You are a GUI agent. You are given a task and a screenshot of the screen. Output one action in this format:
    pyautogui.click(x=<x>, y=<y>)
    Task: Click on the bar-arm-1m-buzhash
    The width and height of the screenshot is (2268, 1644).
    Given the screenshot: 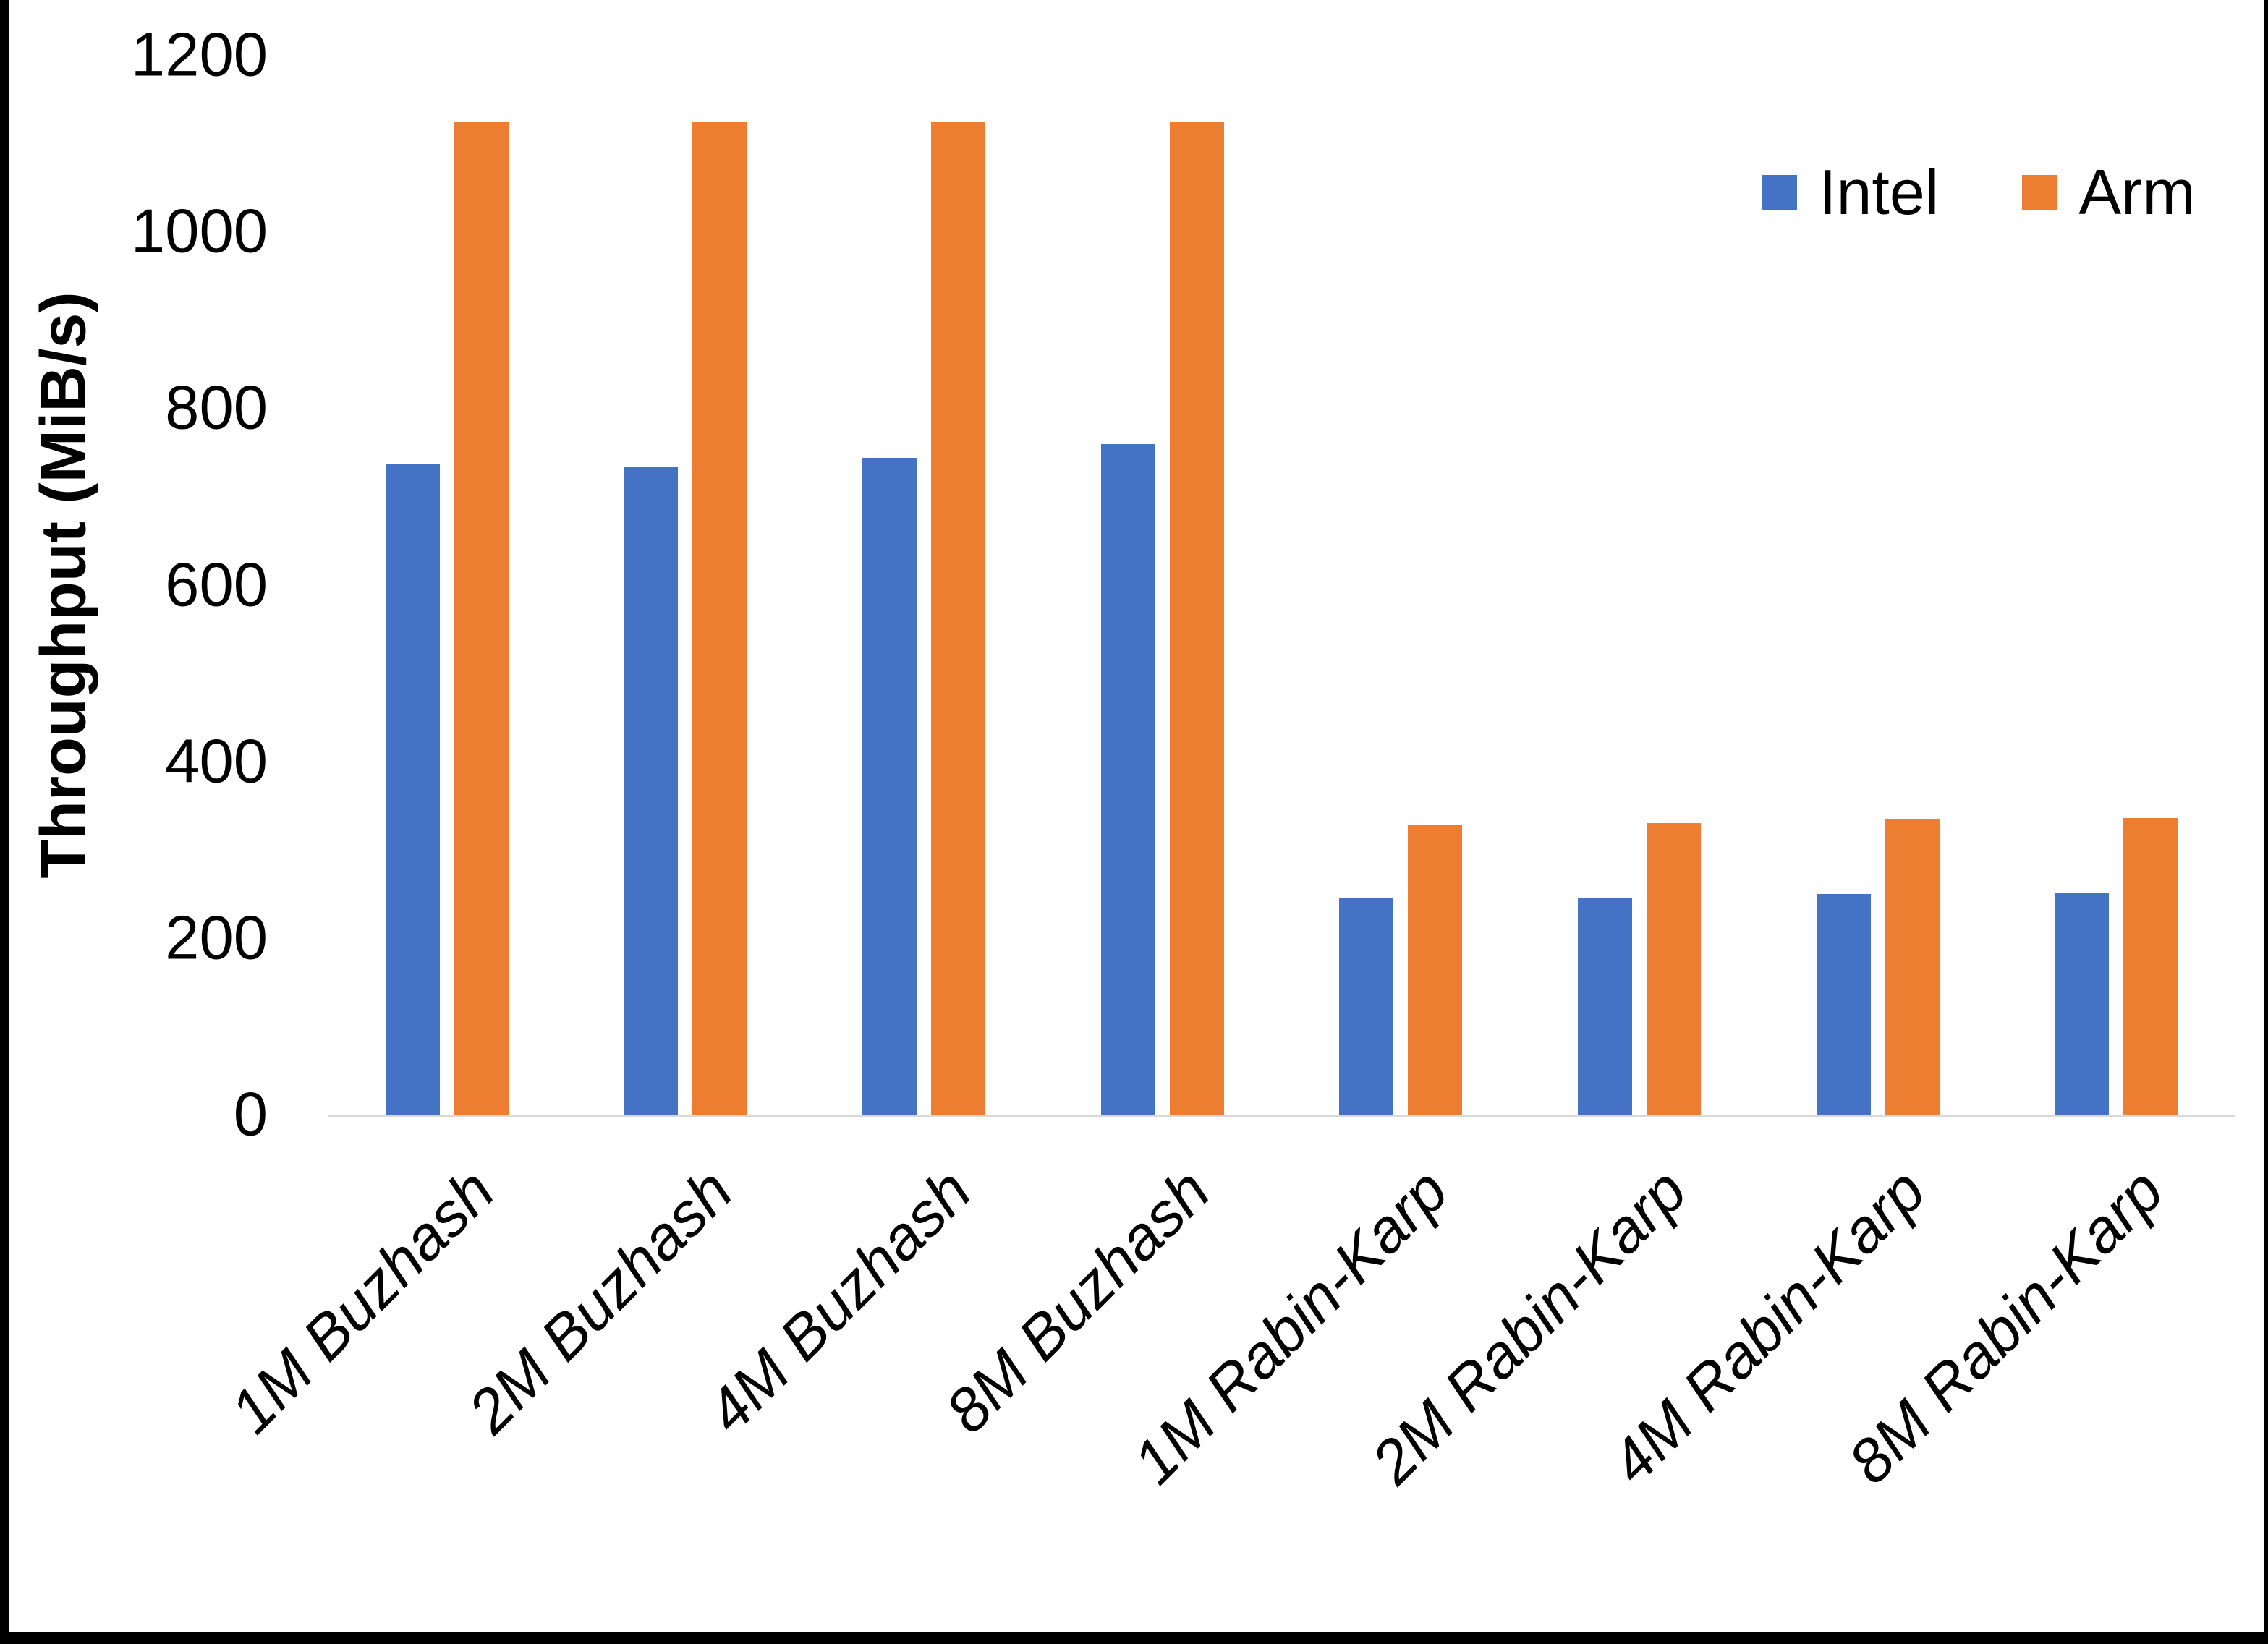 What is the action you would take?
    pyautogui.click(x=482, y=618)
    